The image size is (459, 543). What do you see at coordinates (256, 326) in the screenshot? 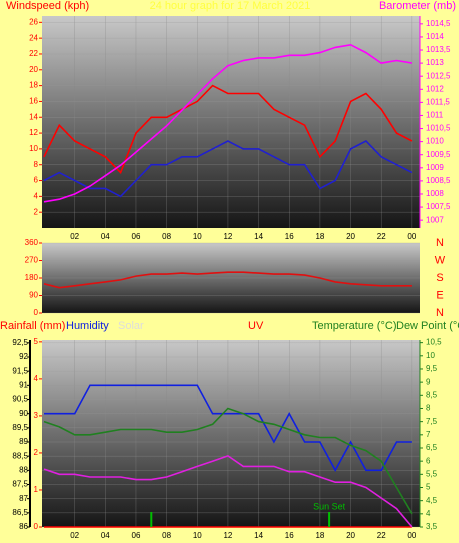
I see `legend-label: UV` at bounding box center [256, 326].